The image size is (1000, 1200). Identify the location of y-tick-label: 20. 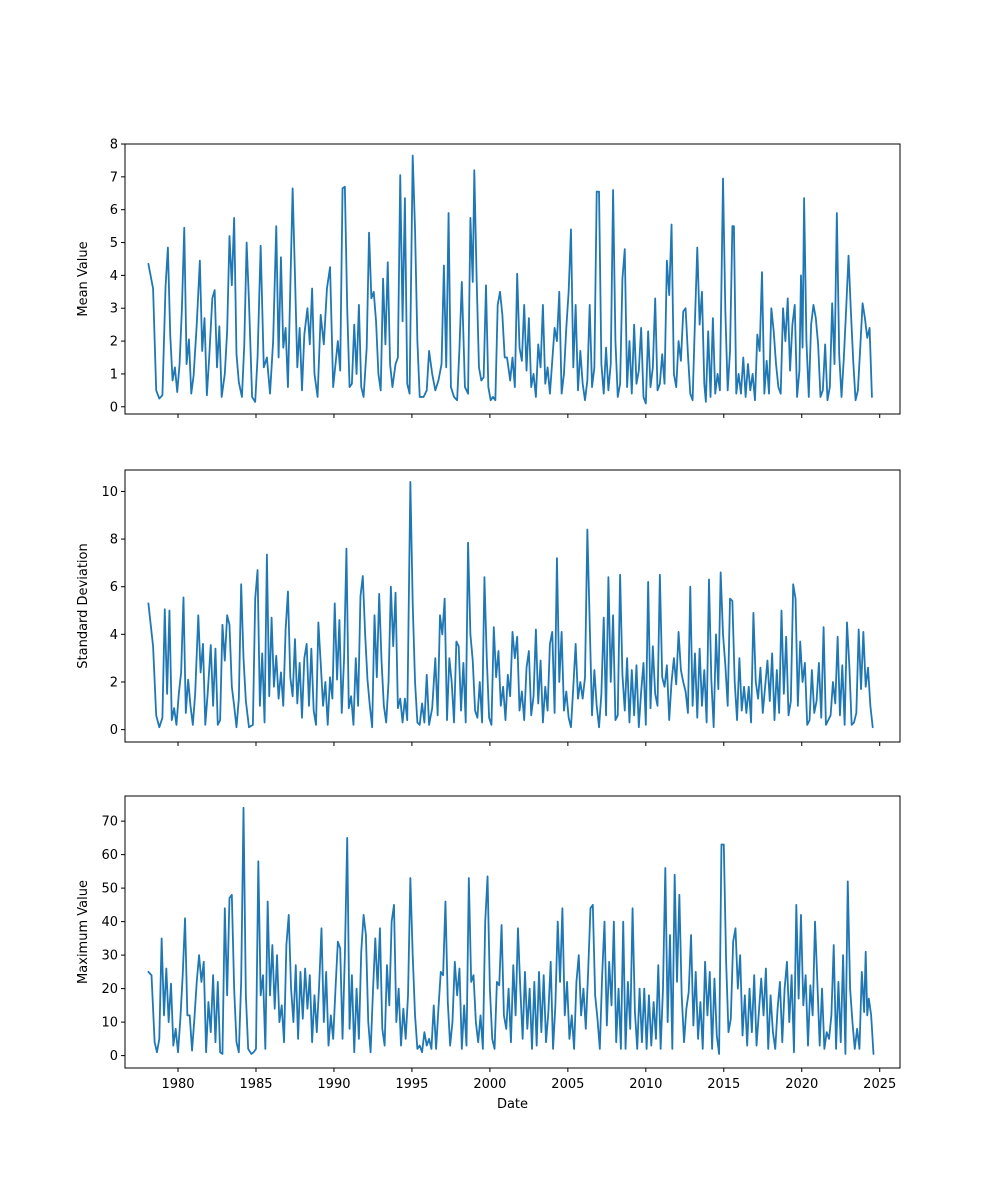
(109, 989).